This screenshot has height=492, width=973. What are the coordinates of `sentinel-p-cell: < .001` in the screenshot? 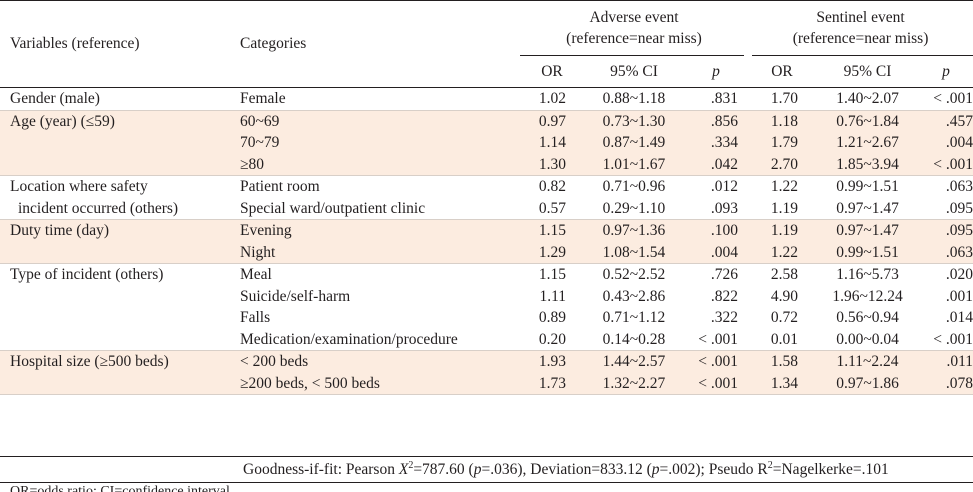 It's located at (946, 99).